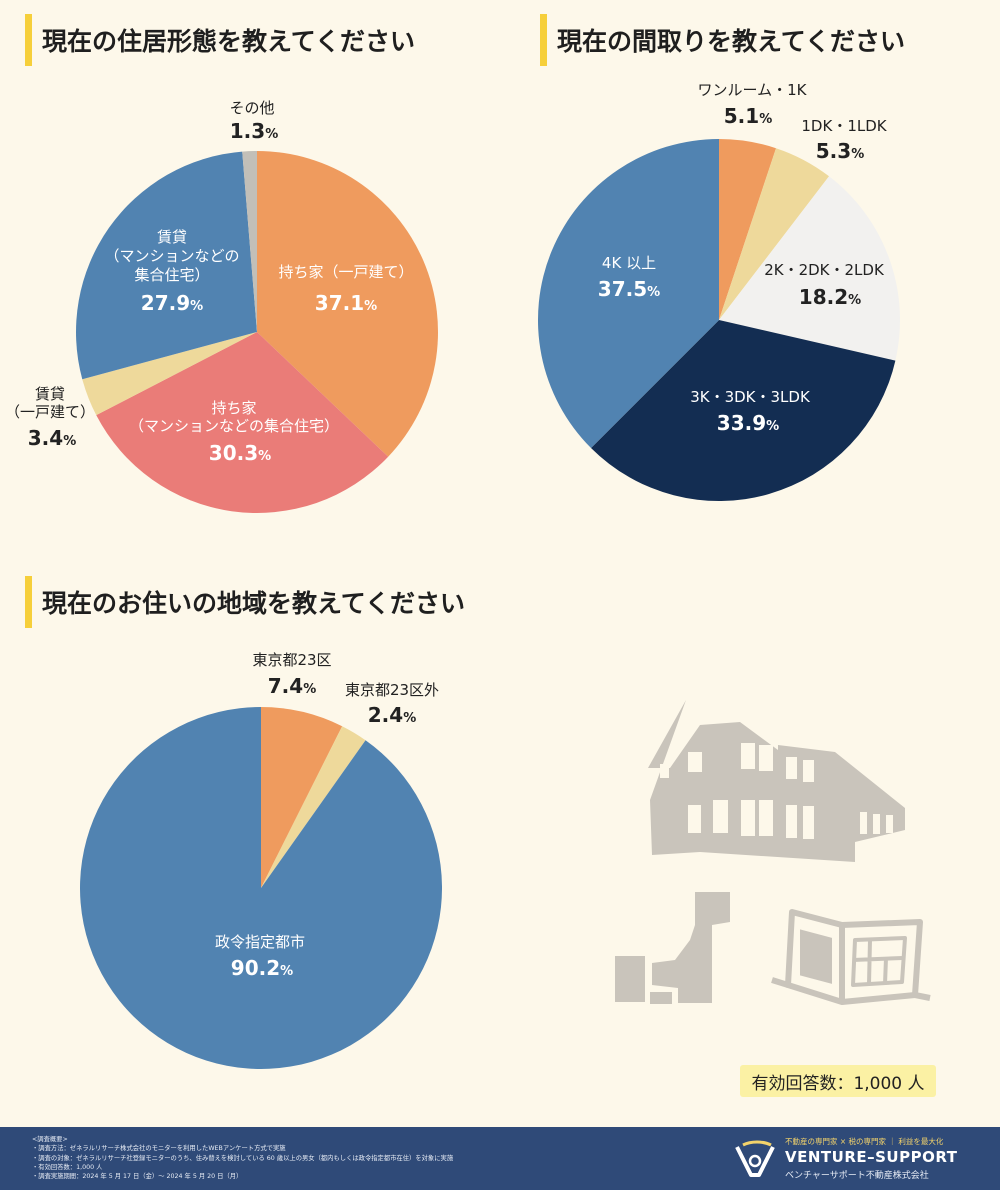  What do you see at coordinates (830, 297) in the screenshot?
I see `label-lay-2k-value: 18.2%` at bounding box center [830, 297].